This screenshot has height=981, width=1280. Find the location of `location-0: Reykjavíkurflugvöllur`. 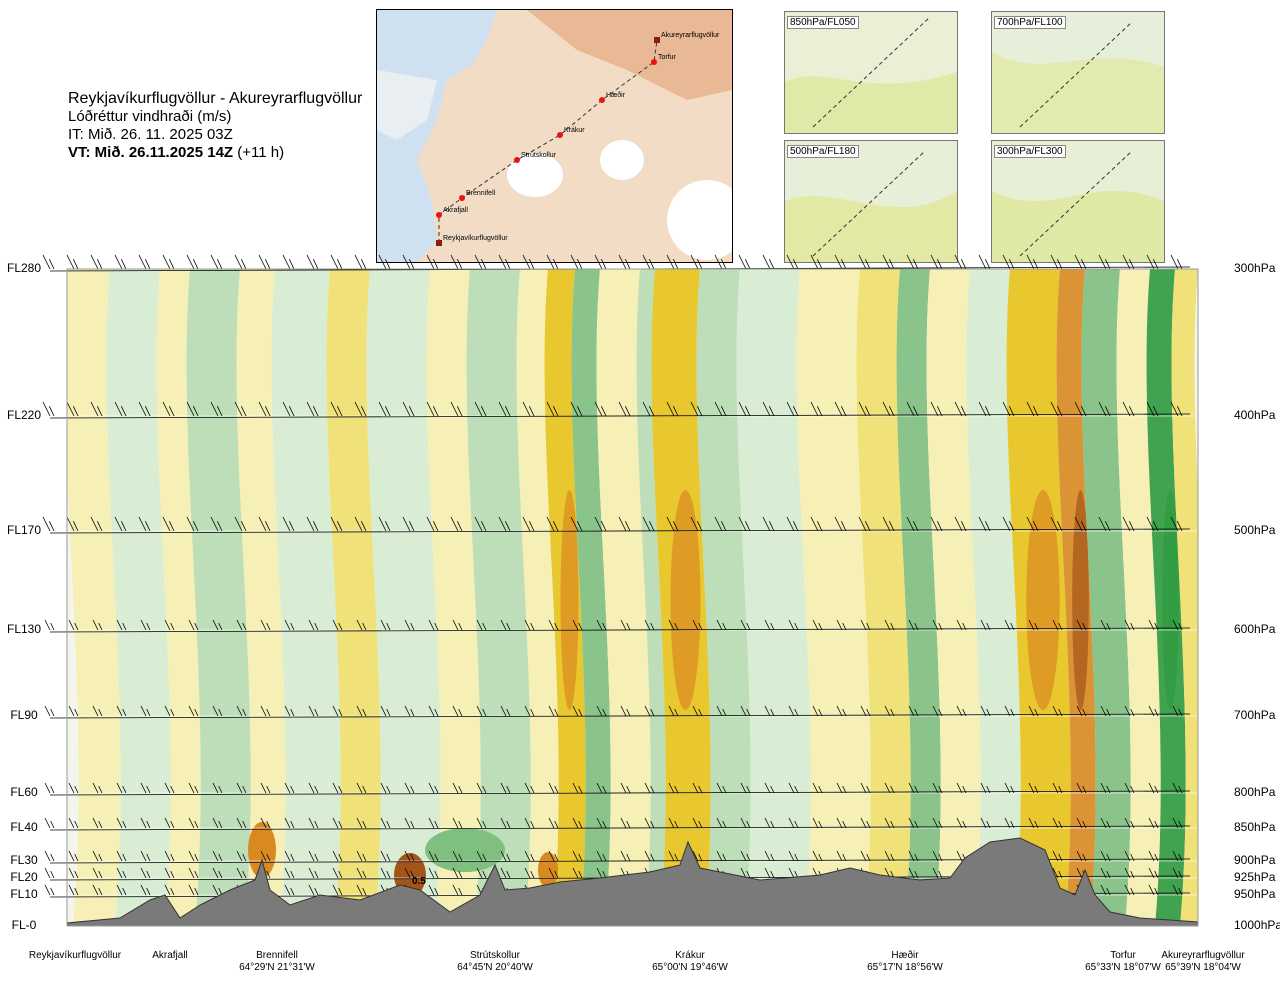

location-0: Reykjavíkurflugvöllur is located at coordinates (75, 956).